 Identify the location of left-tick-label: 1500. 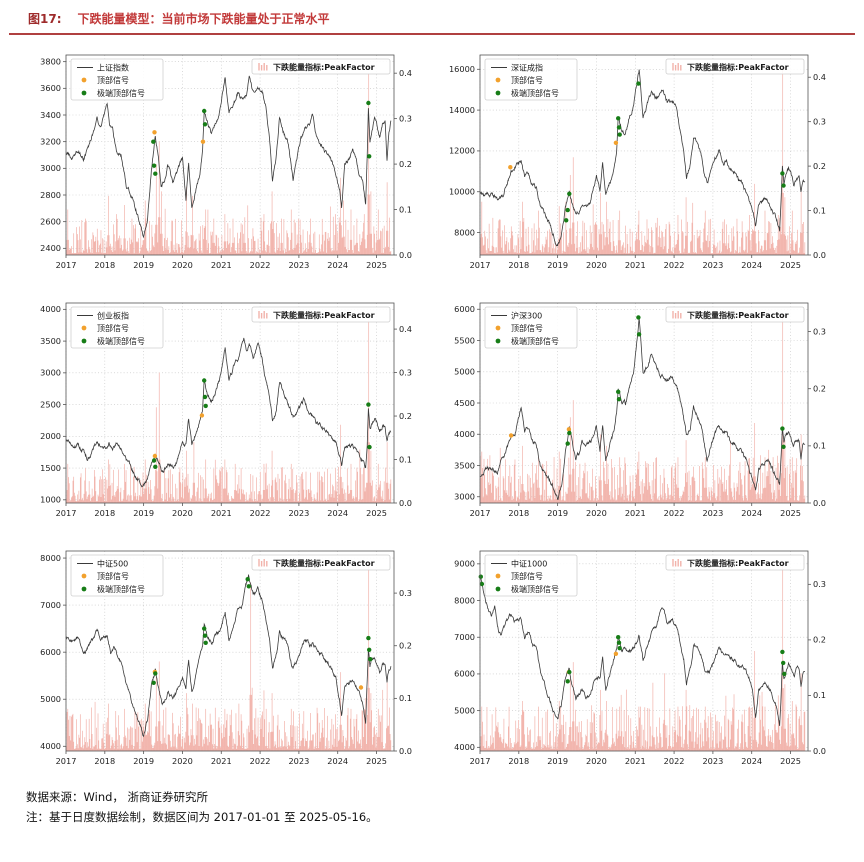
(50, 468).